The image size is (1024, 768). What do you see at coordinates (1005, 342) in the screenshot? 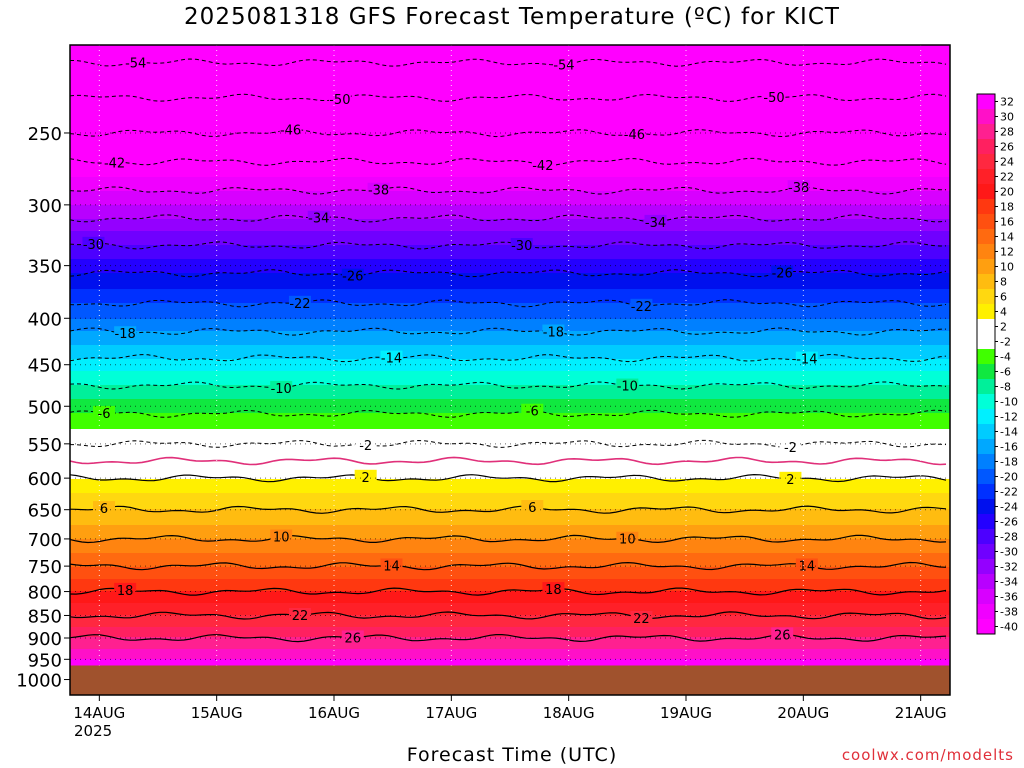
I see `colorbar-label: -2` at bounding box center [1005, 342].